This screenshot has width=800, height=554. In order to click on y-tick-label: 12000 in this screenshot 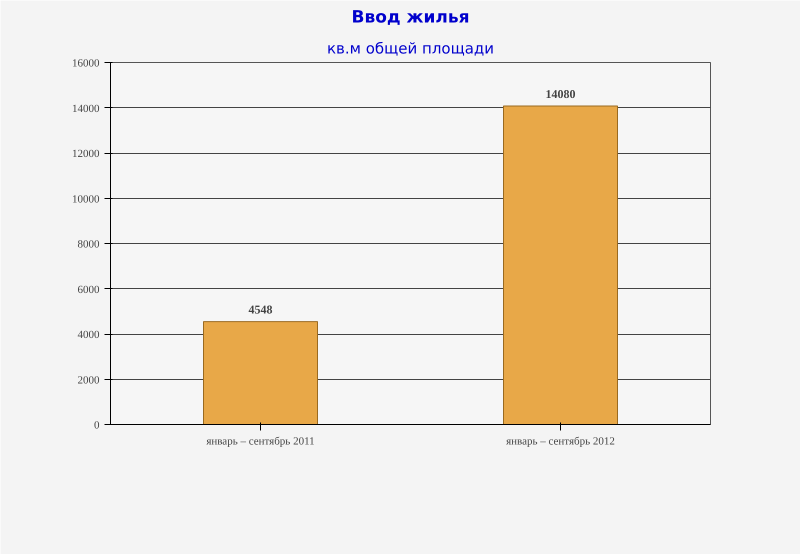, I will do `click(86, 154)`.